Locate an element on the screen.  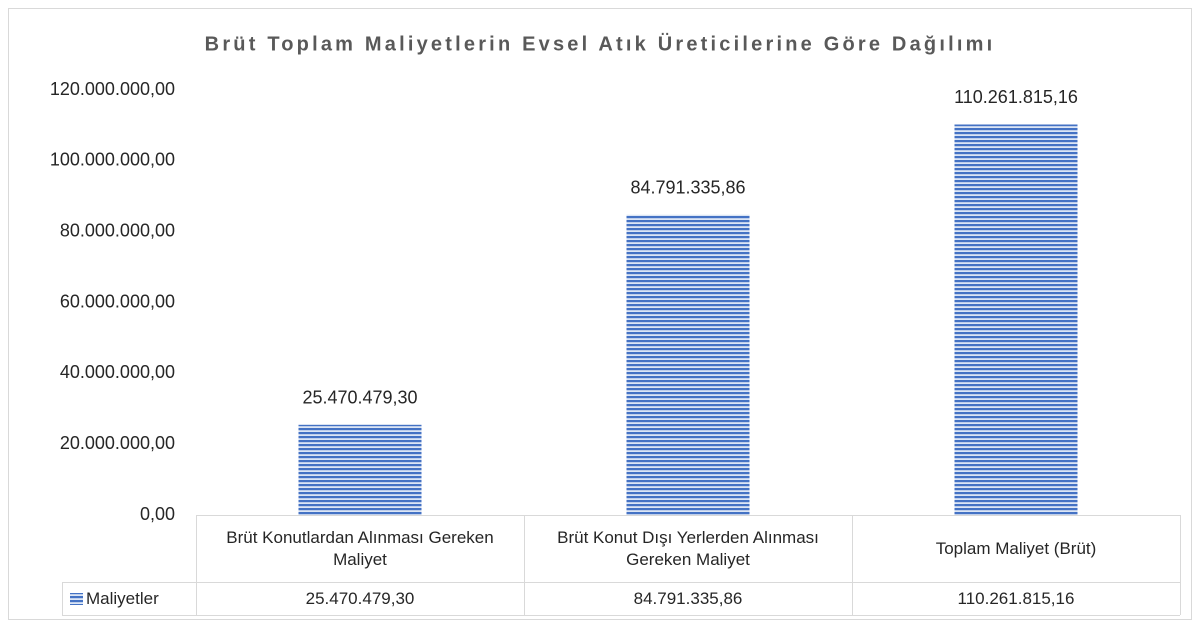
table-value-cell: 25.470.479,30 is located at coordinates (360, 598).